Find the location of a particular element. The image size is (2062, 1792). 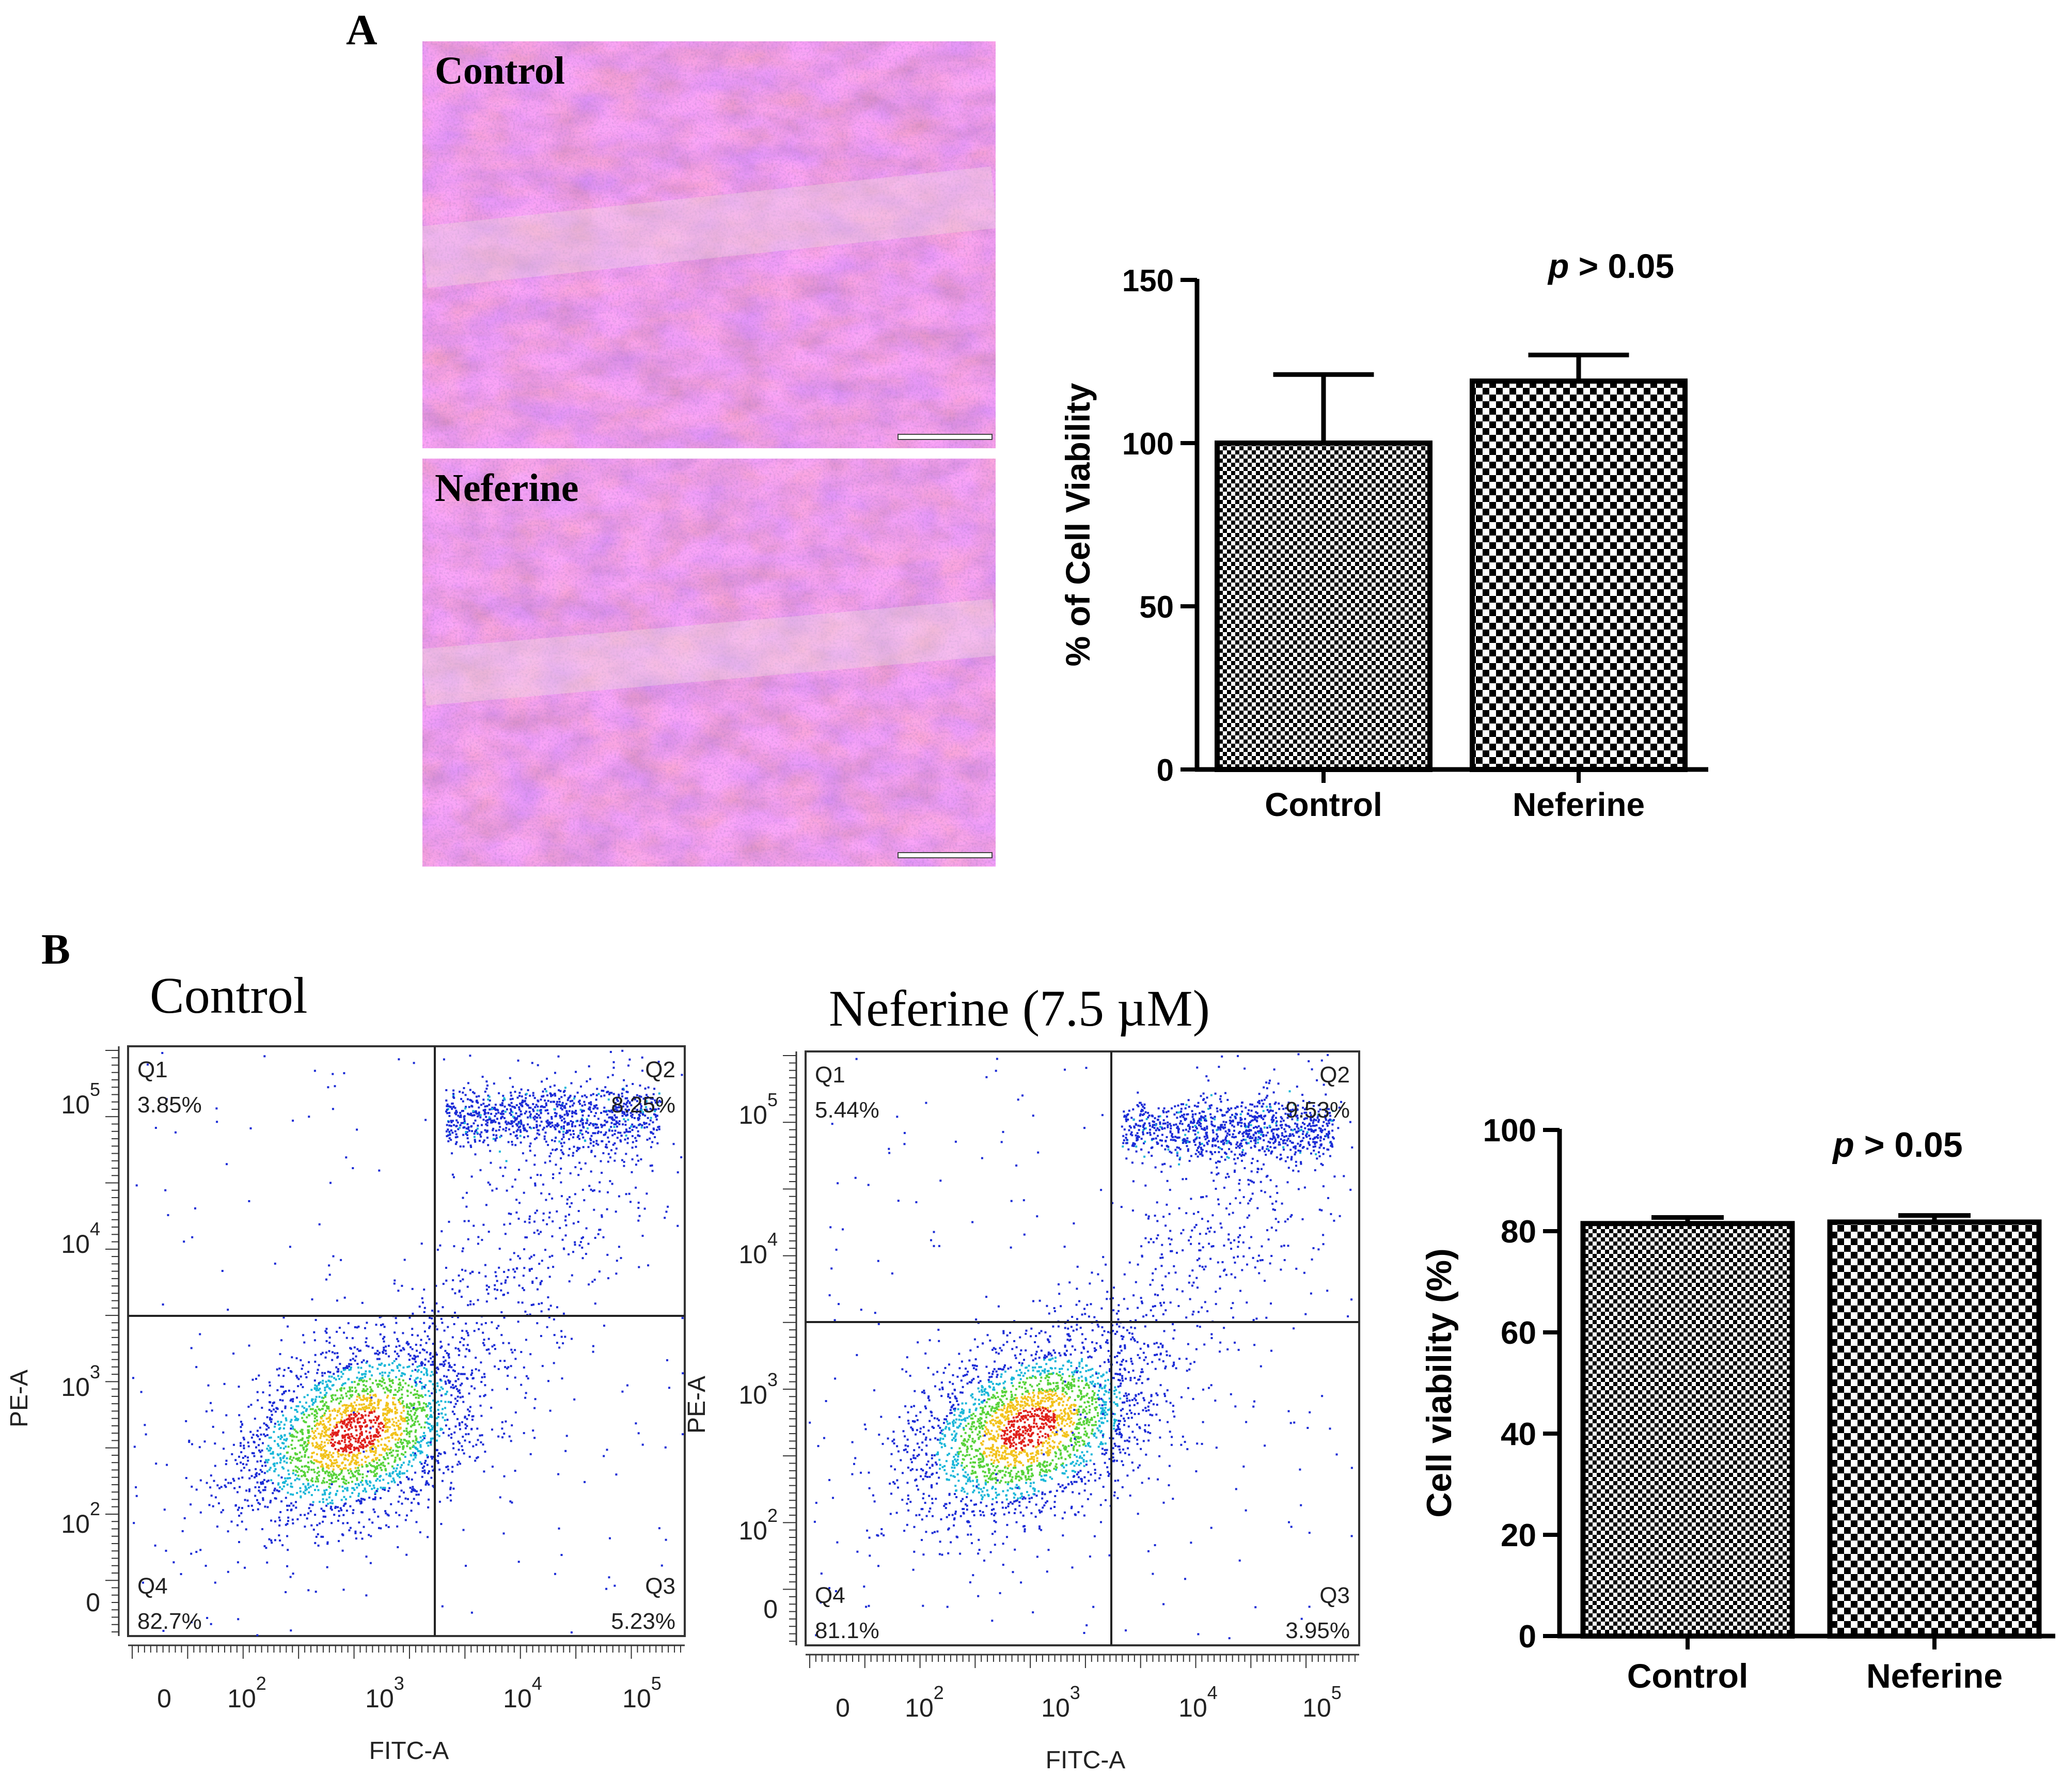

y-tick-label: 104 is located at coordinates (80, 1238).